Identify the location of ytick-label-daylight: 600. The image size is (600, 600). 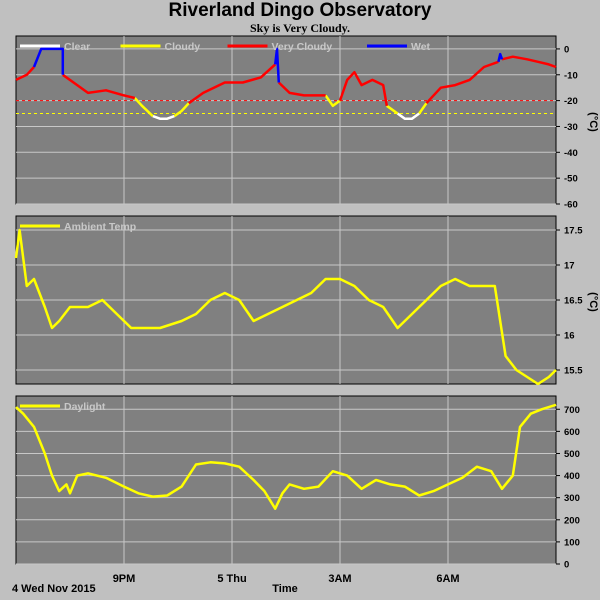
(572, 432).